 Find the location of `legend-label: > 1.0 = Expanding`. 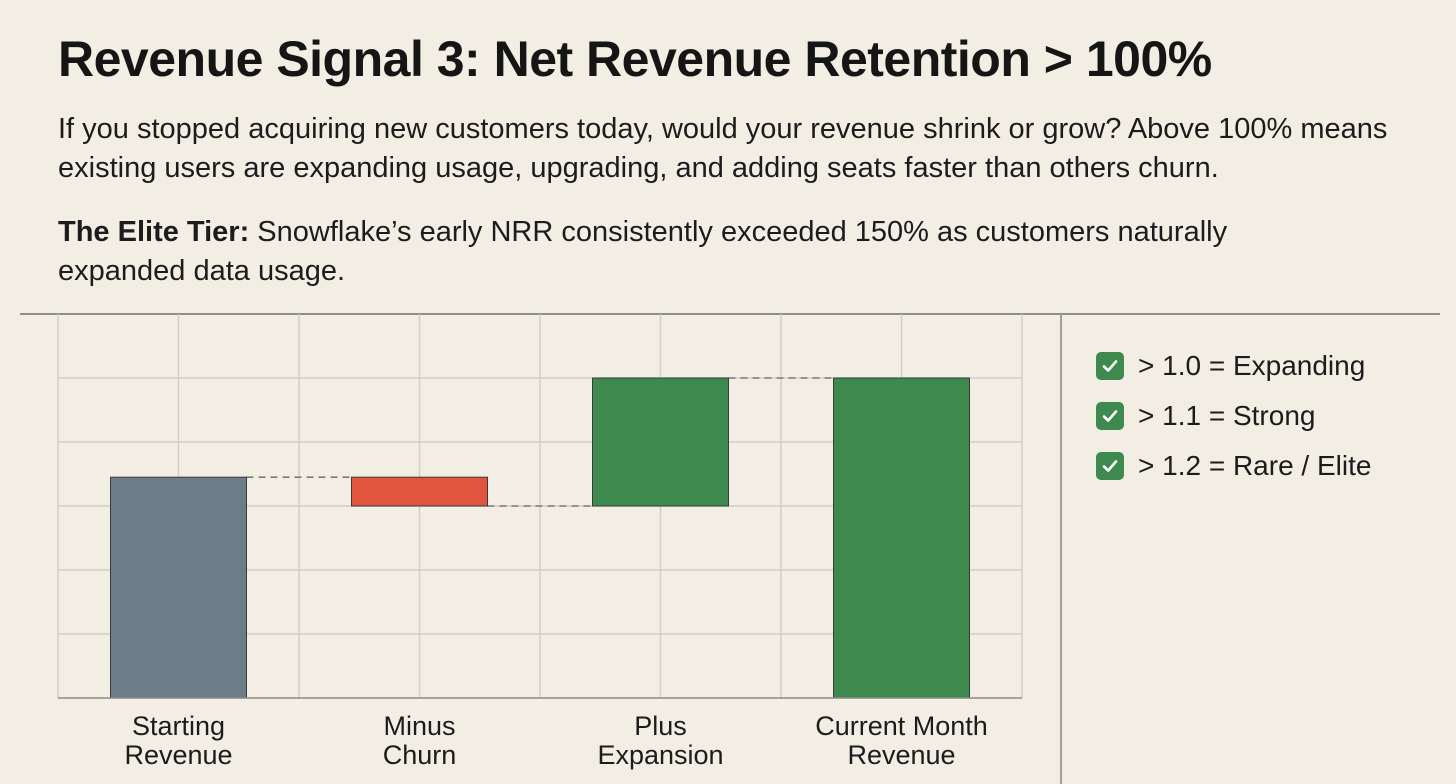

legend-label: > 1.0 = Expanding is located at coordinates (1252, 365).